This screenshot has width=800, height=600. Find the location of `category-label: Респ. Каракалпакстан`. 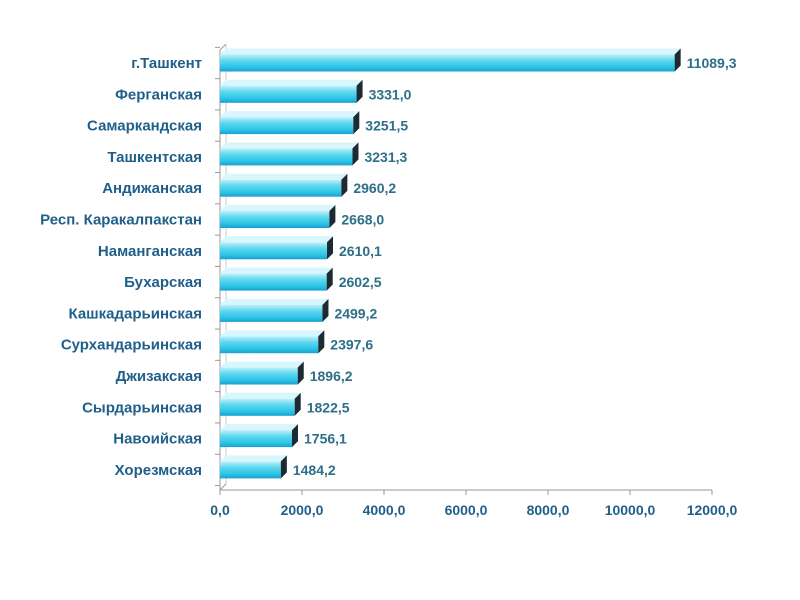

category-label: Респ. Каракалпакстан is located at coordinates (121, 220).